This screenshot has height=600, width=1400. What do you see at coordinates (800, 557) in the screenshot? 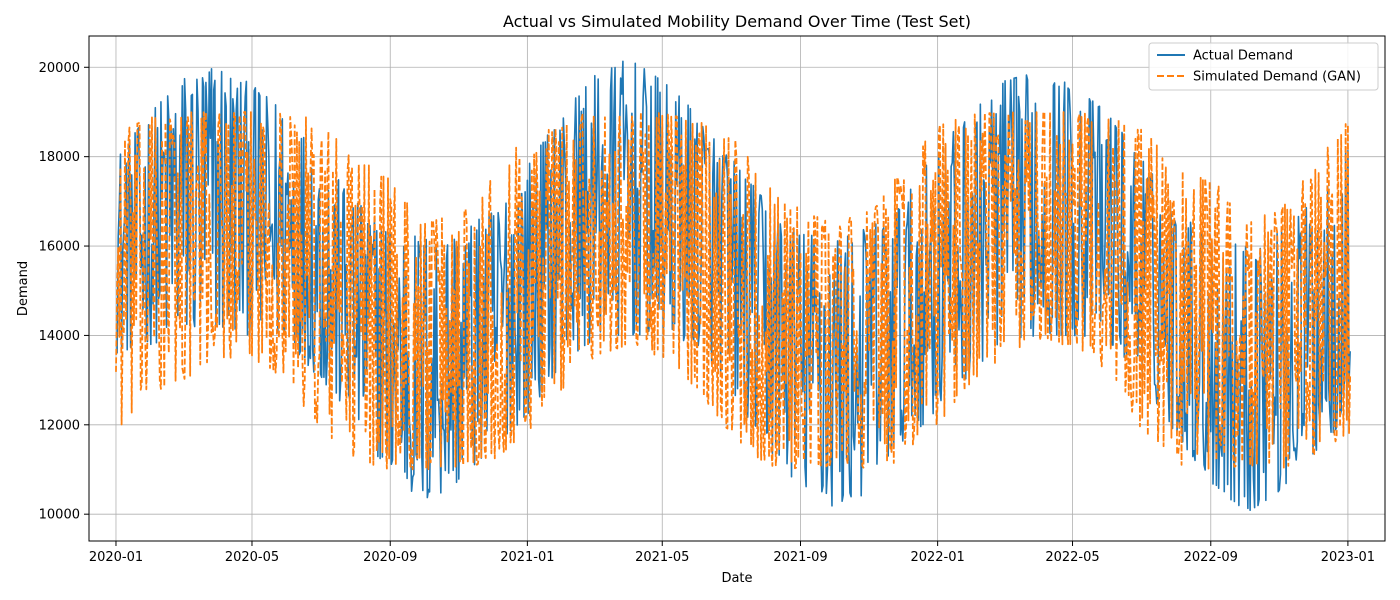
I see `x-tick-label: 2021-09` at bounding box center [800, 557].